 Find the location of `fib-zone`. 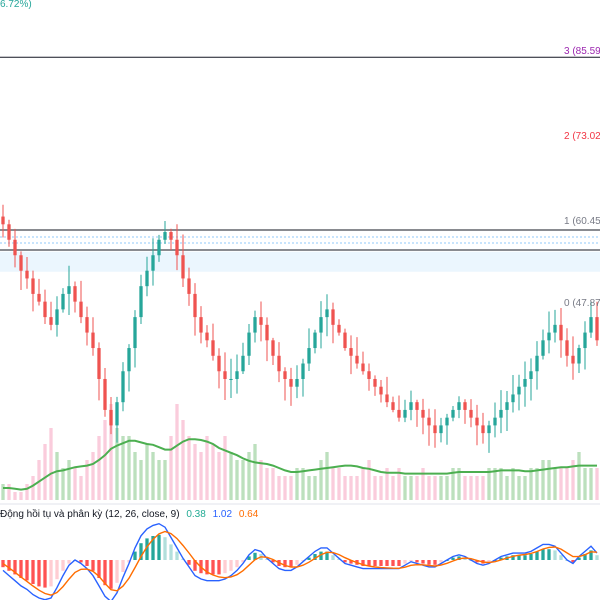

fib-zone is located at coordinates (300, 261).